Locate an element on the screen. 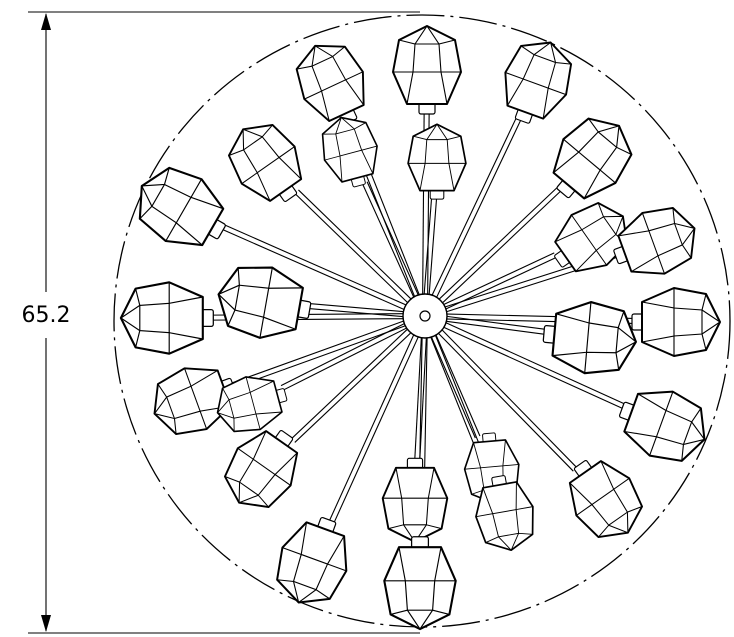 The image size is (734, 637). height-dimension-label: 65.2 is located at coordinates (46, 315).